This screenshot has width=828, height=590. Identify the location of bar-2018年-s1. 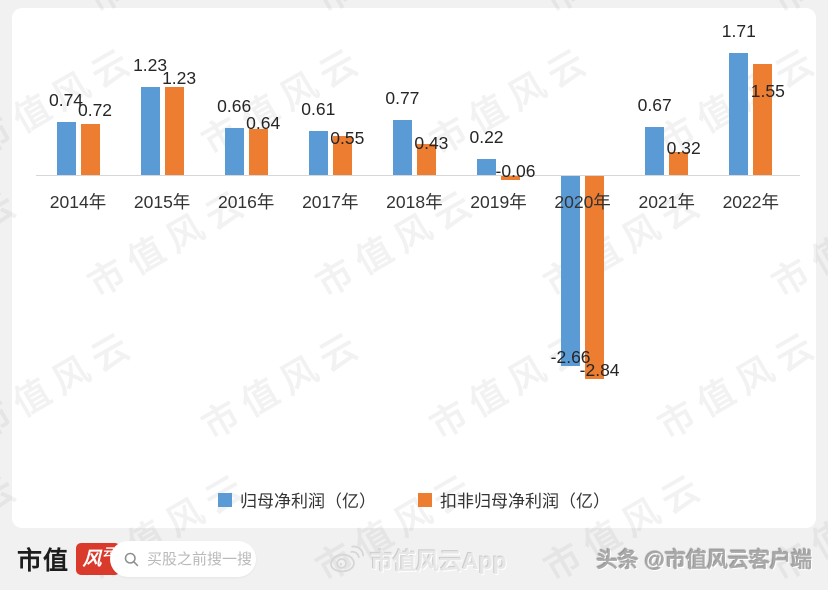
(426, 159).